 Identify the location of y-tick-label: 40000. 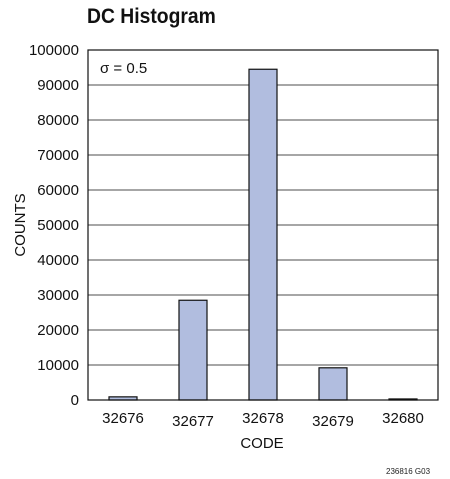
(58, 260).